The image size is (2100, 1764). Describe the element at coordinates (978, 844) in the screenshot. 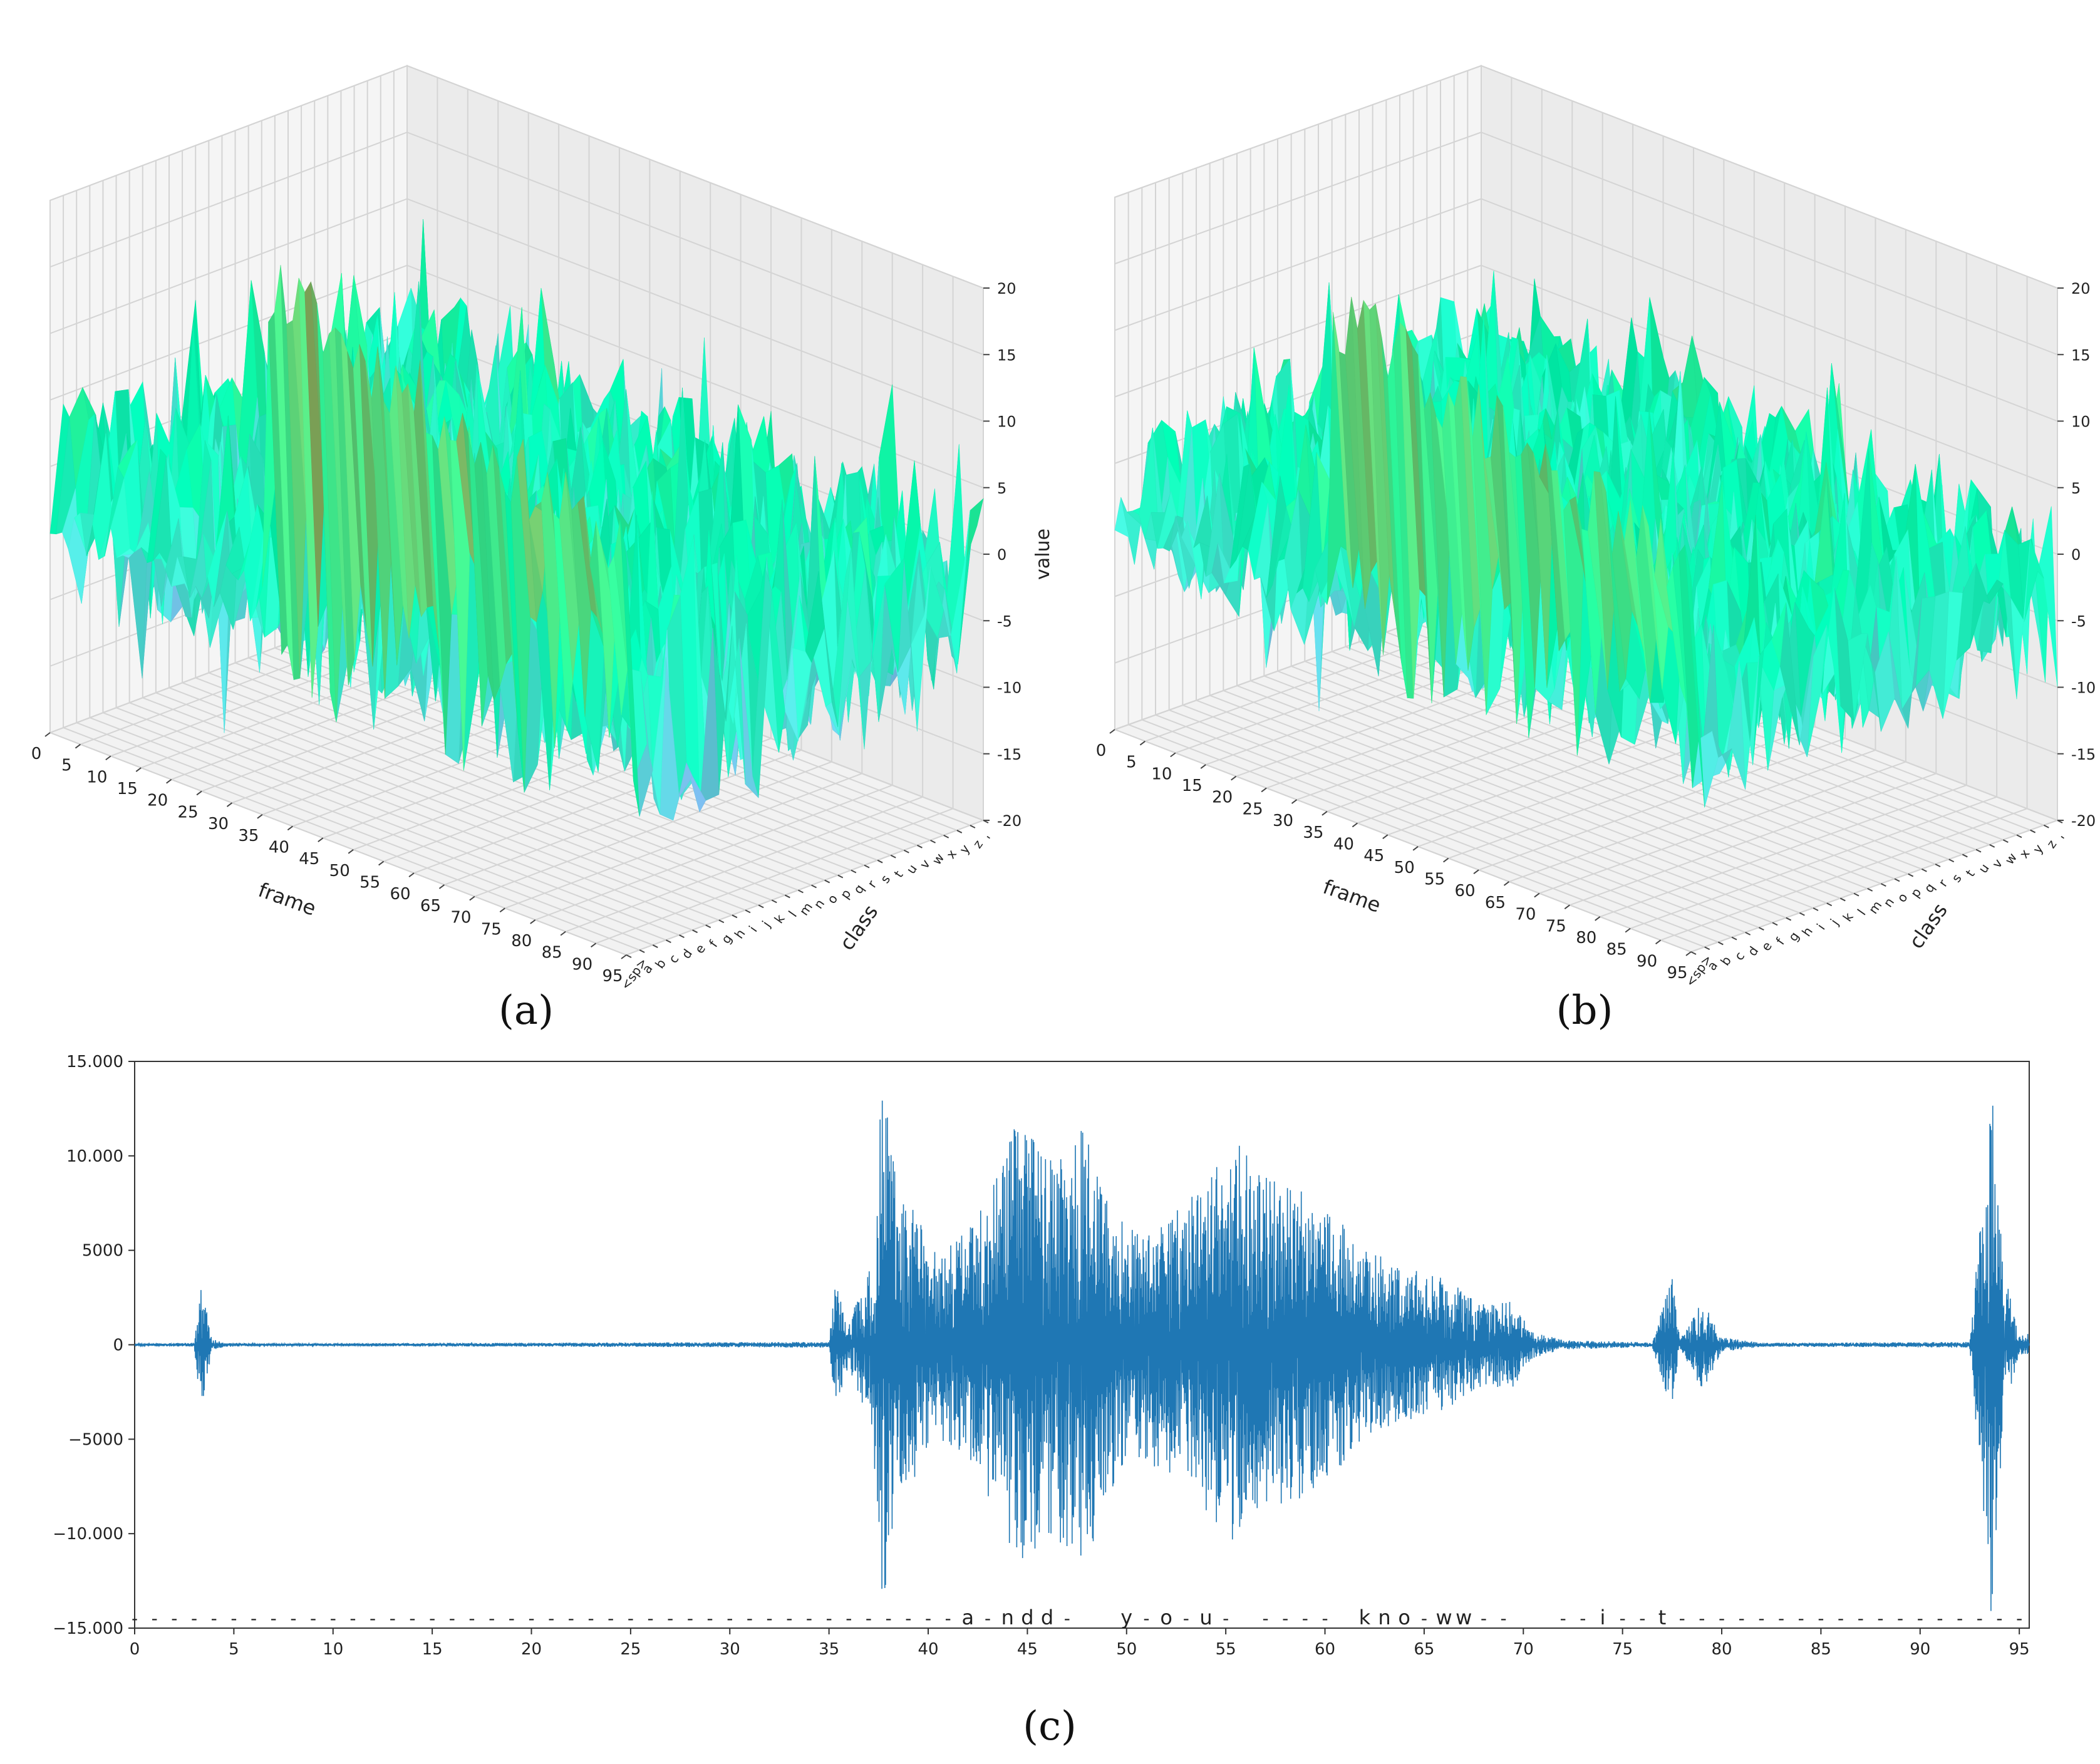

I see `class-tick-label: z` at that location.